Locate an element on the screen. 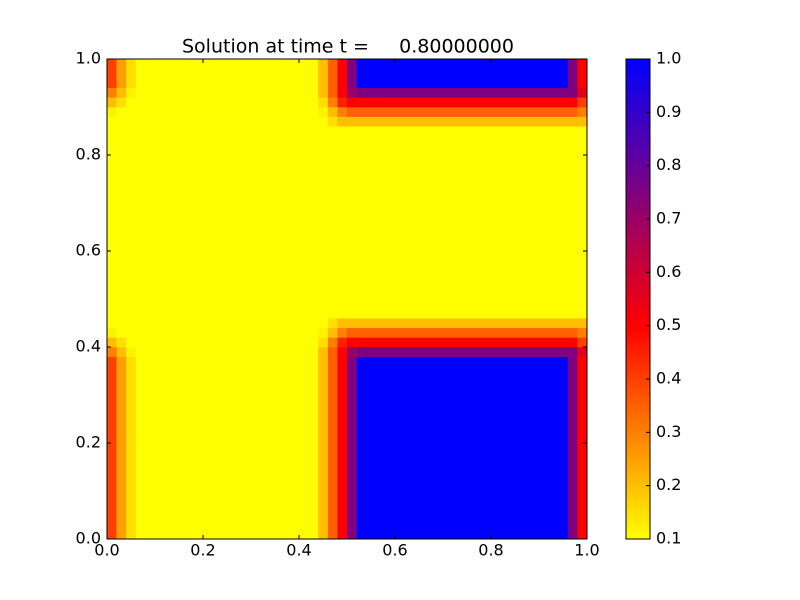 Image resolution: width=800 pixels, height=600 pixels. colorbar-tick-label: 0.9 is located at coordinates (668, 111).